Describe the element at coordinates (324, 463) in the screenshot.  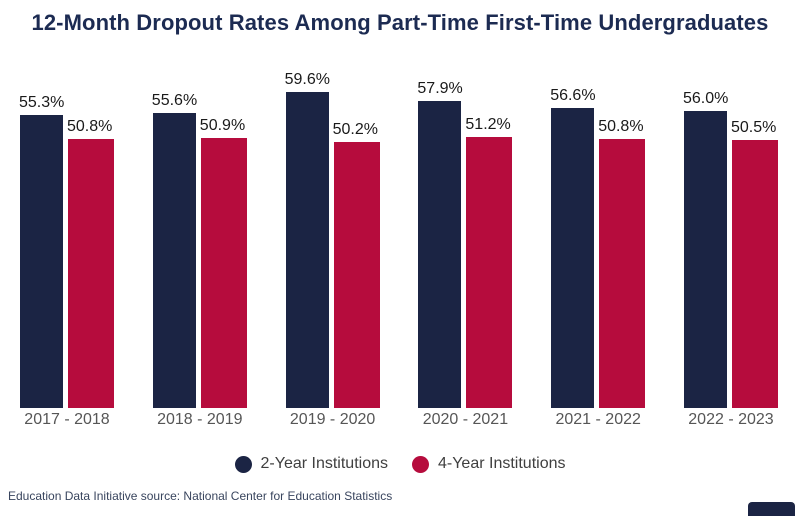
I see `legend-label: 2-Year Institutions` at that location.